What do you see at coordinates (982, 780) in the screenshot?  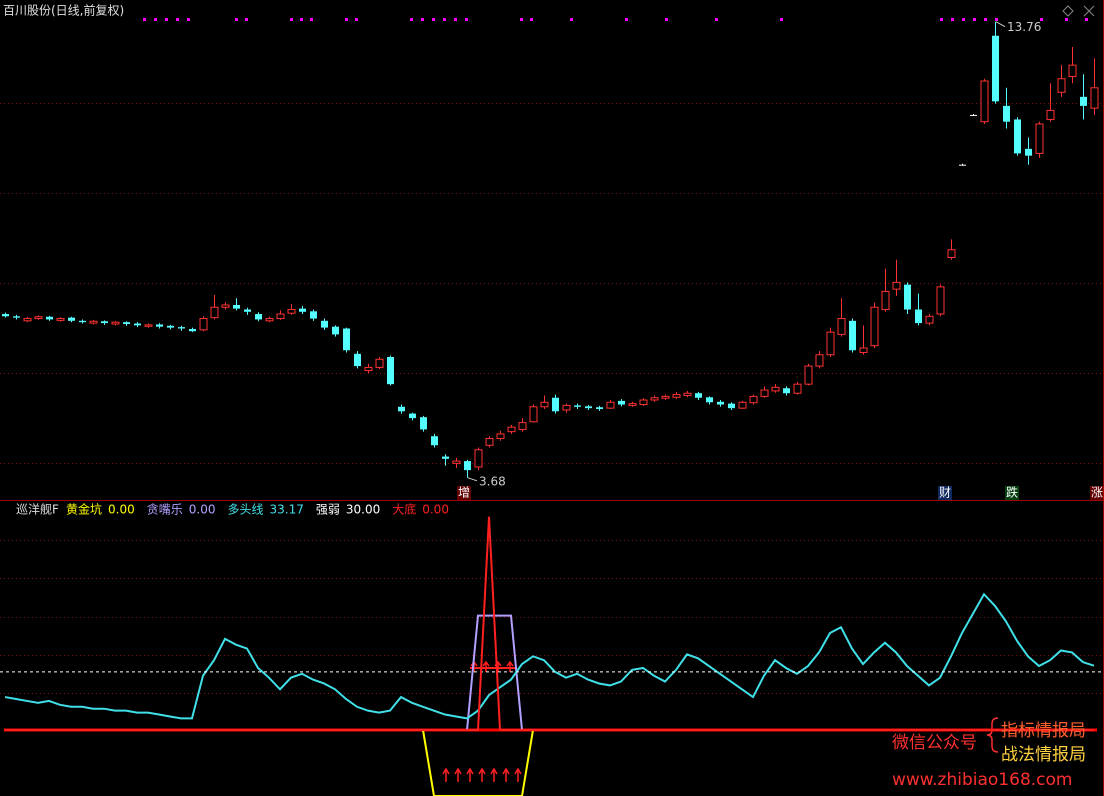 I see `wm-url: www.zhibiao168.com` at bounding box center [982, 780].